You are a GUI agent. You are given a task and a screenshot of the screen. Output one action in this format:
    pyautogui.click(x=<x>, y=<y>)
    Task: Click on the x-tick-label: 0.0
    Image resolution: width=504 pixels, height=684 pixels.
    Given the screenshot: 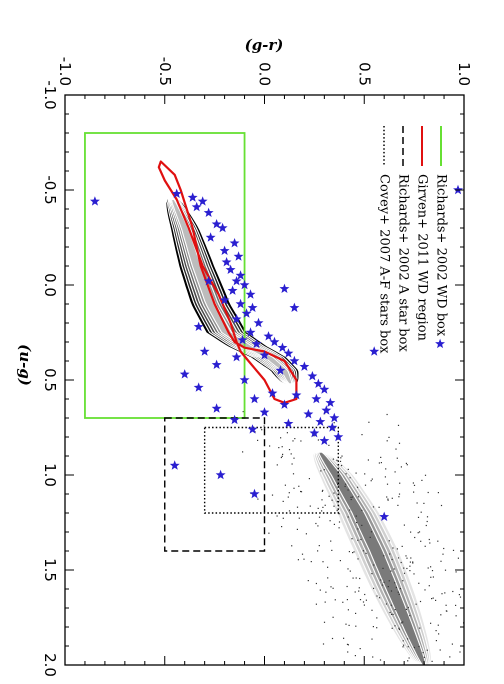 What is the action you would take?
    pyautogui.click(x=50, y=285)
    